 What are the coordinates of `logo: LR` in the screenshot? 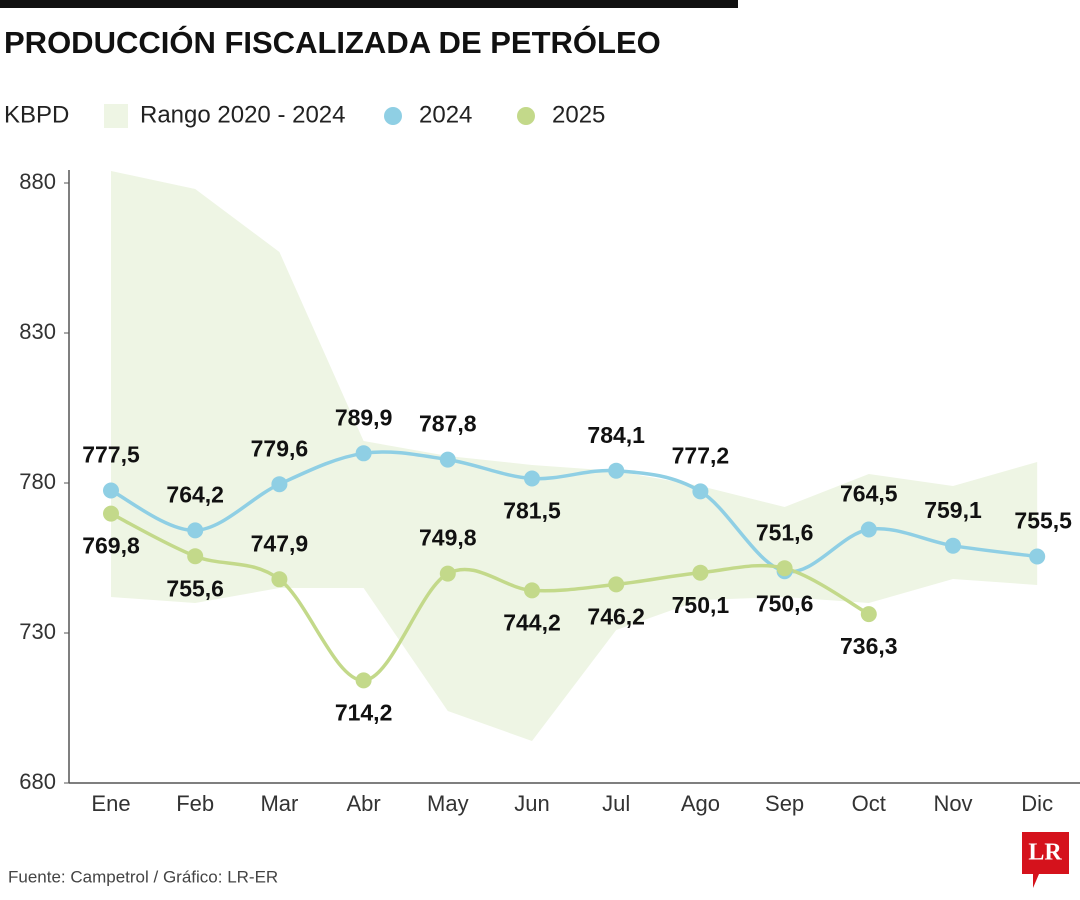 It's located at (1045, 860).